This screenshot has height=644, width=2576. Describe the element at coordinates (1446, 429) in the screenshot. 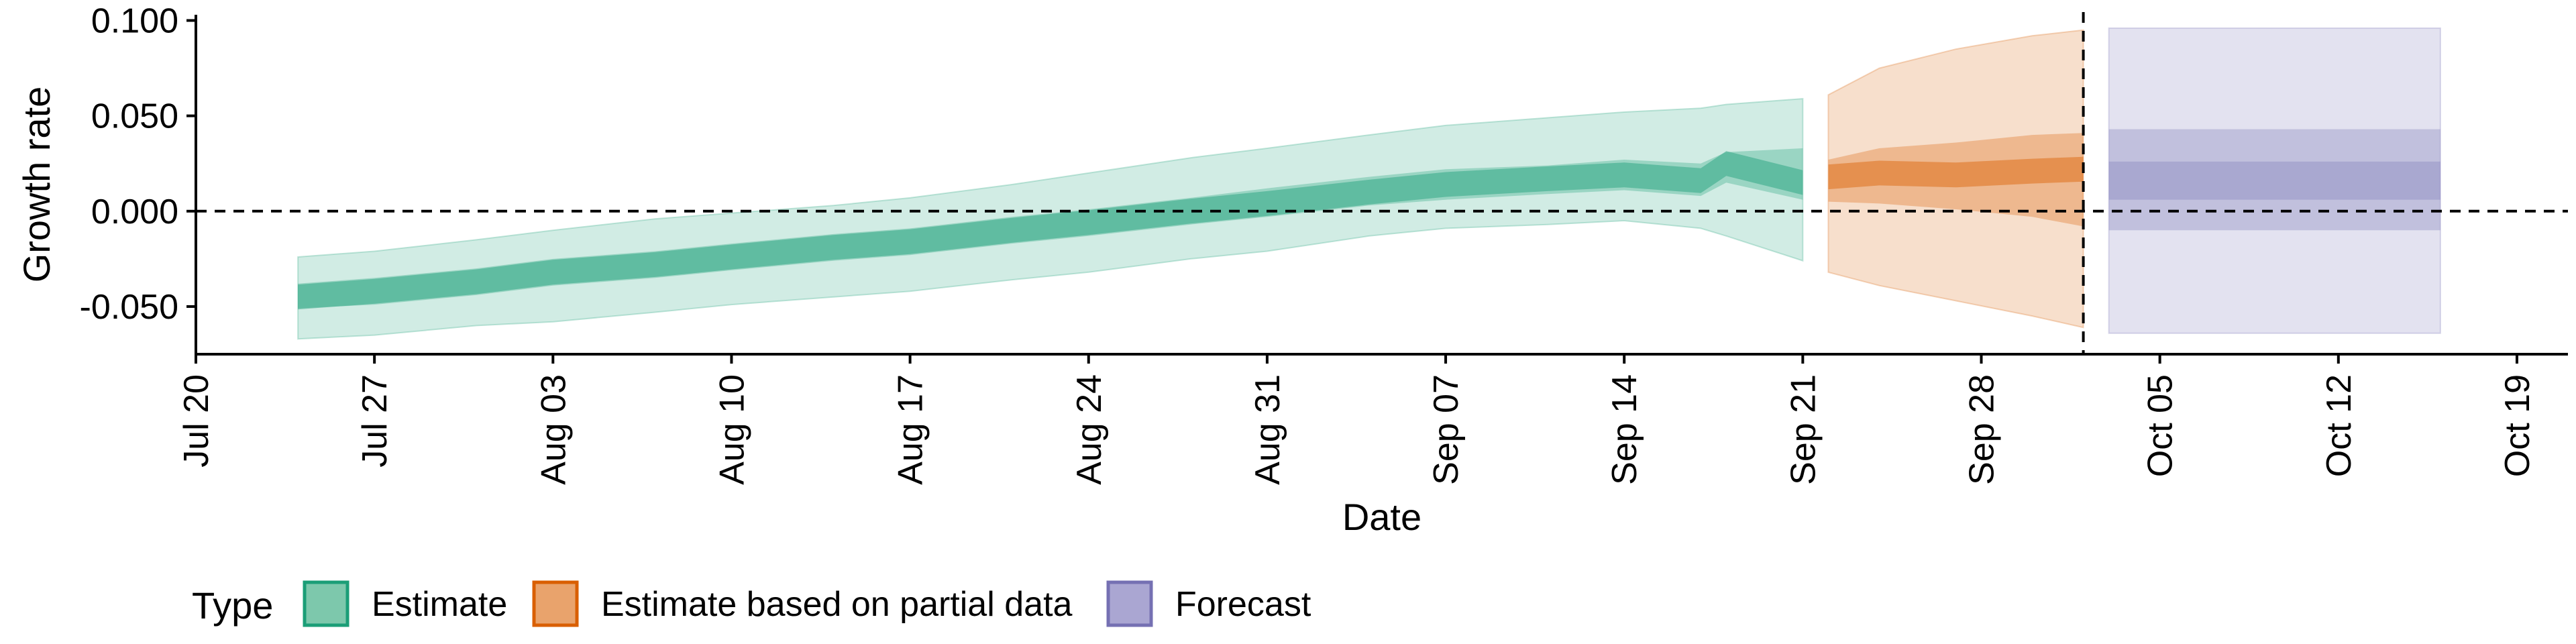

I see `x-tick-label: Sep 07` at that location.